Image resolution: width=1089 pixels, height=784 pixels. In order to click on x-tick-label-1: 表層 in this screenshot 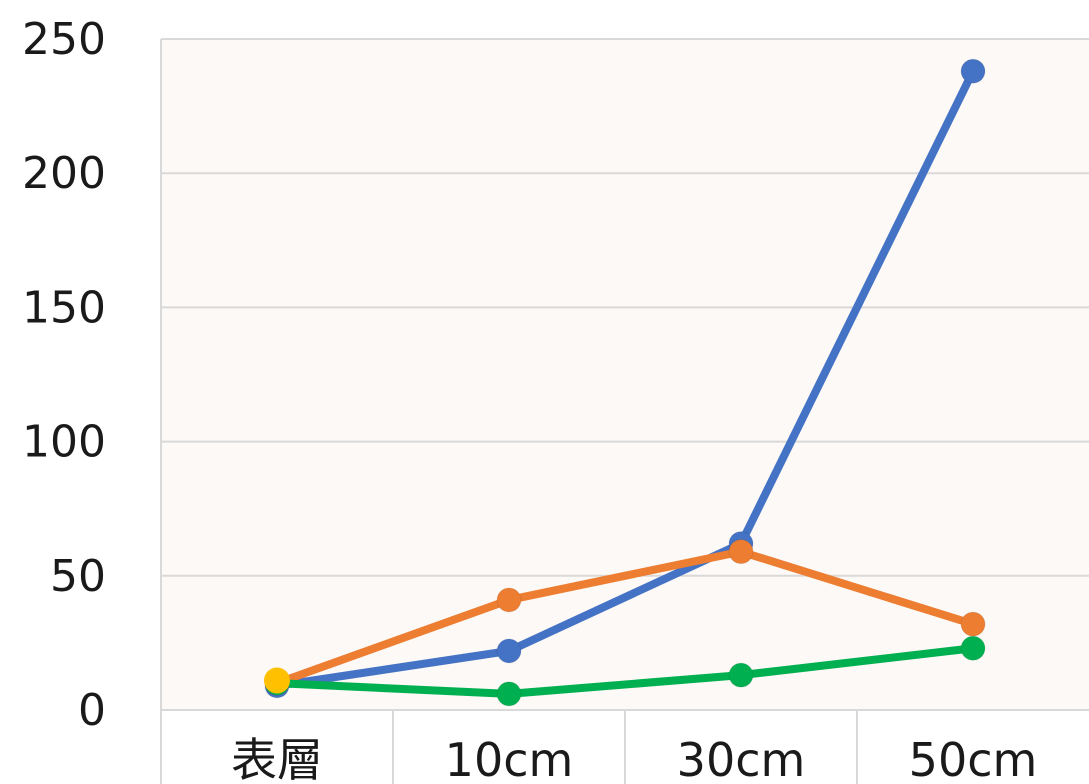, I will do `click(277, 758)`.